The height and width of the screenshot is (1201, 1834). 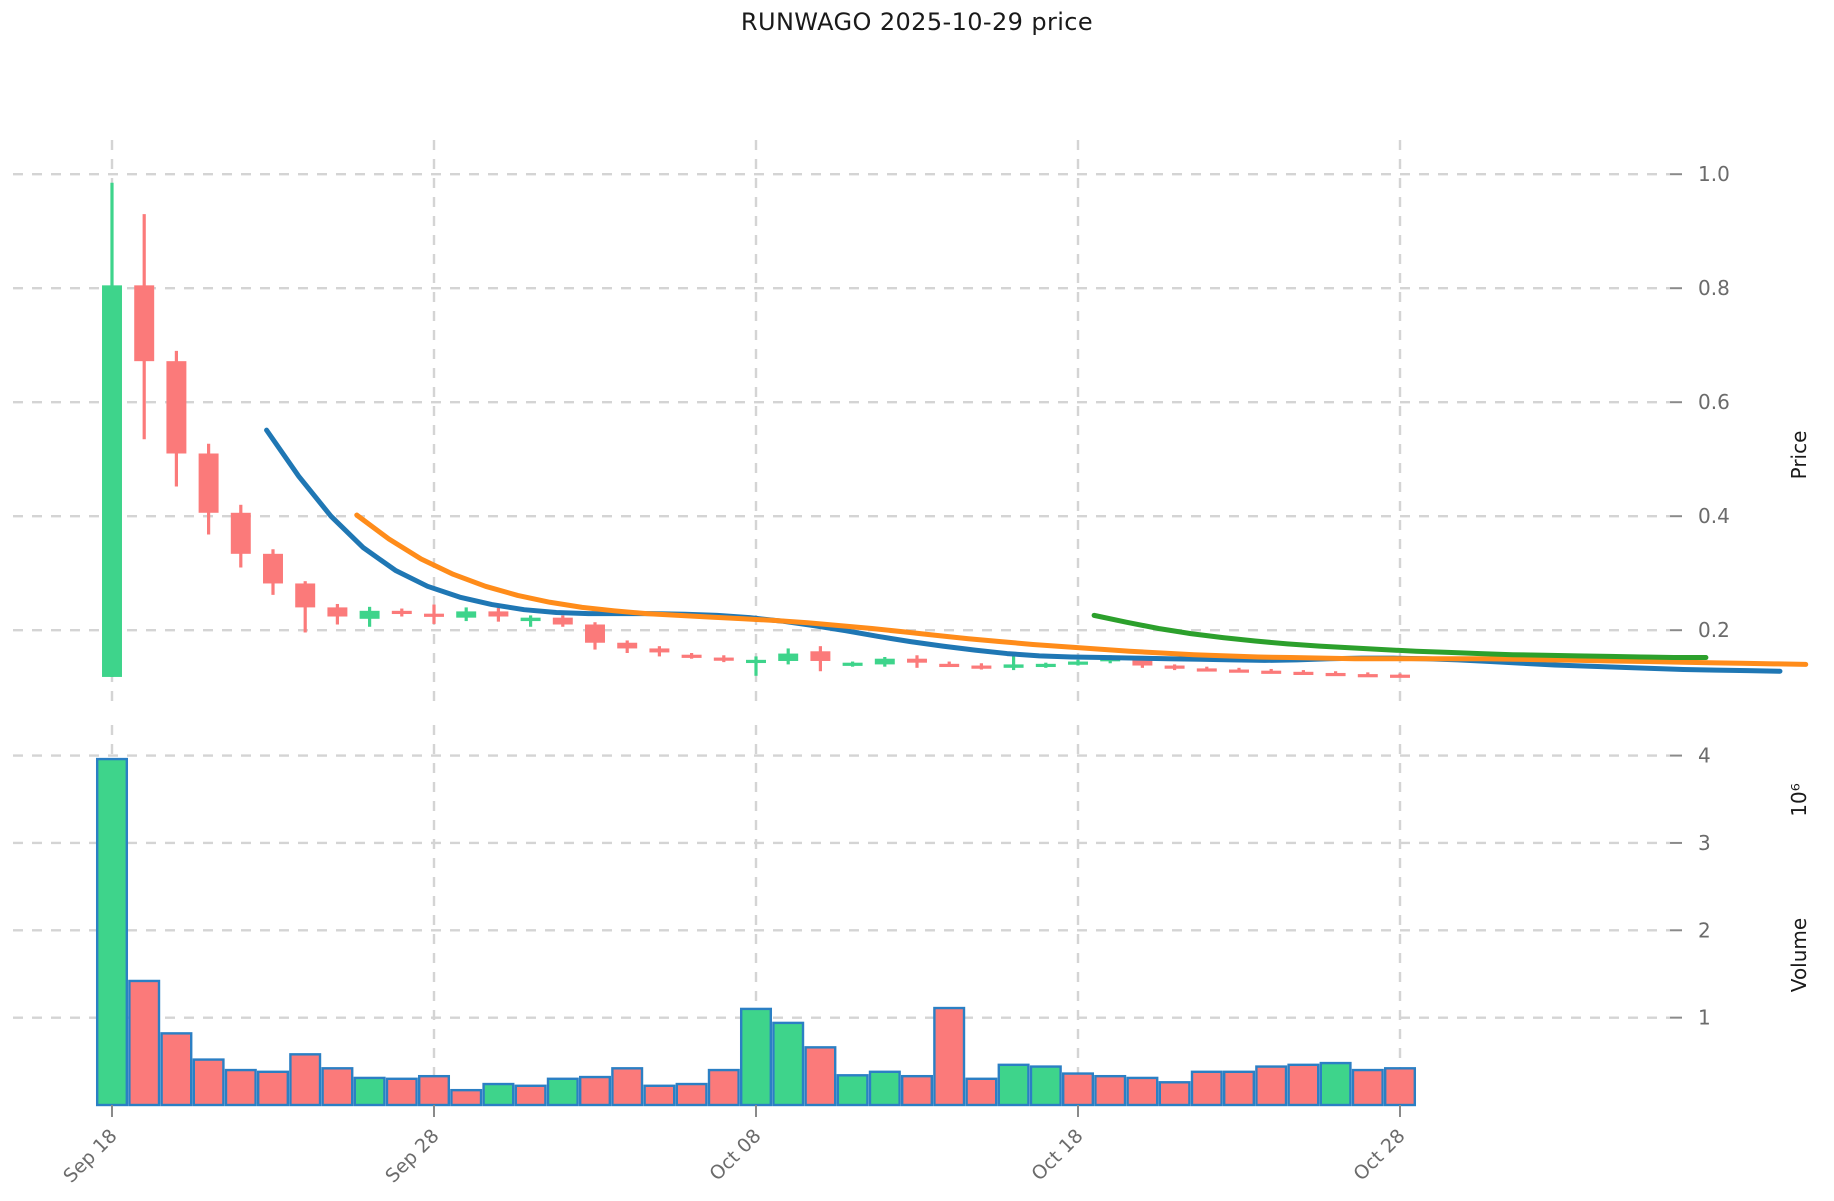 I want to click on line-ma-long, so click(x=1400, y=636).